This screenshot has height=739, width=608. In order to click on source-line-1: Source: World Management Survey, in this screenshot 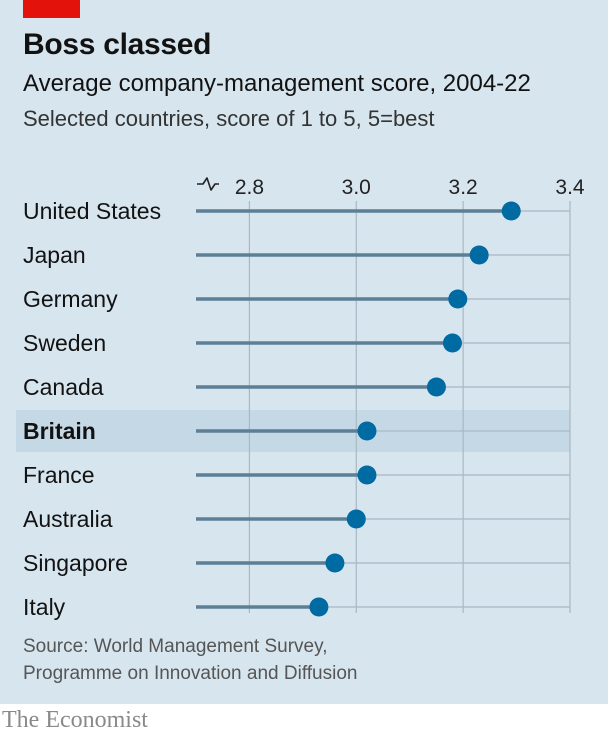, I will do `click(175, 646)`.